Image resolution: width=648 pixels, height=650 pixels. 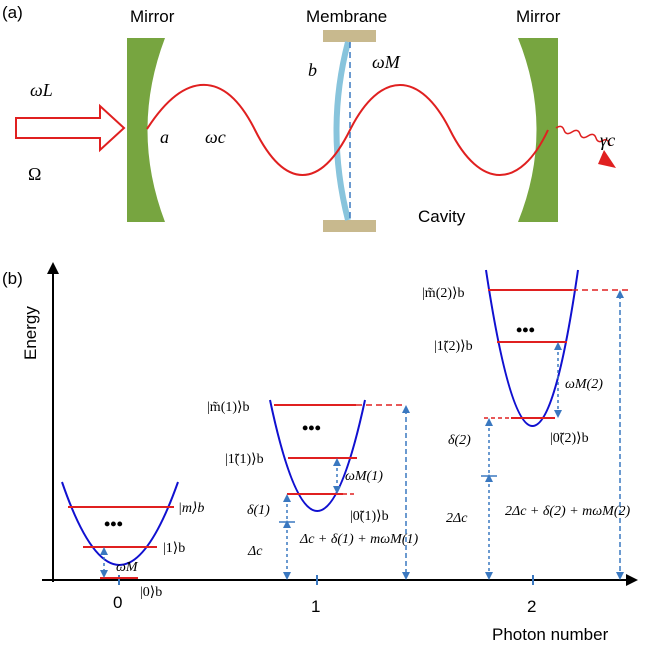 What do you see at coordinates (358, 539) in the screenshot?
I see `energy1: Δc + δ(1) + mωM(1)` at bounding box center [358, 539].